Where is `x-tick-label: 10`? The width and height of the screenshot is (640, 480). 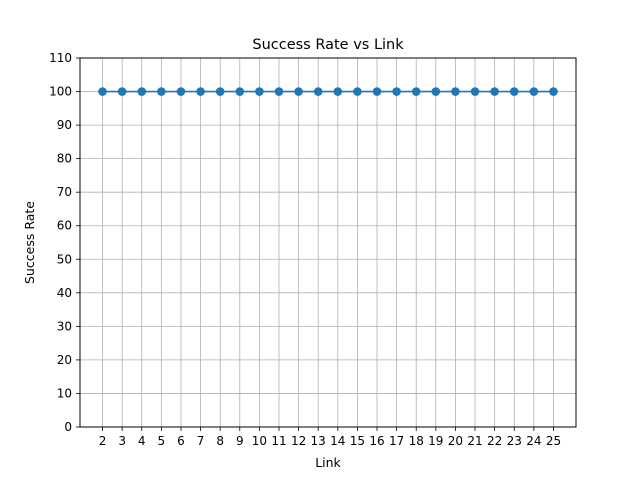 x-tick-label: 10 is located at coordinates (259, 441).